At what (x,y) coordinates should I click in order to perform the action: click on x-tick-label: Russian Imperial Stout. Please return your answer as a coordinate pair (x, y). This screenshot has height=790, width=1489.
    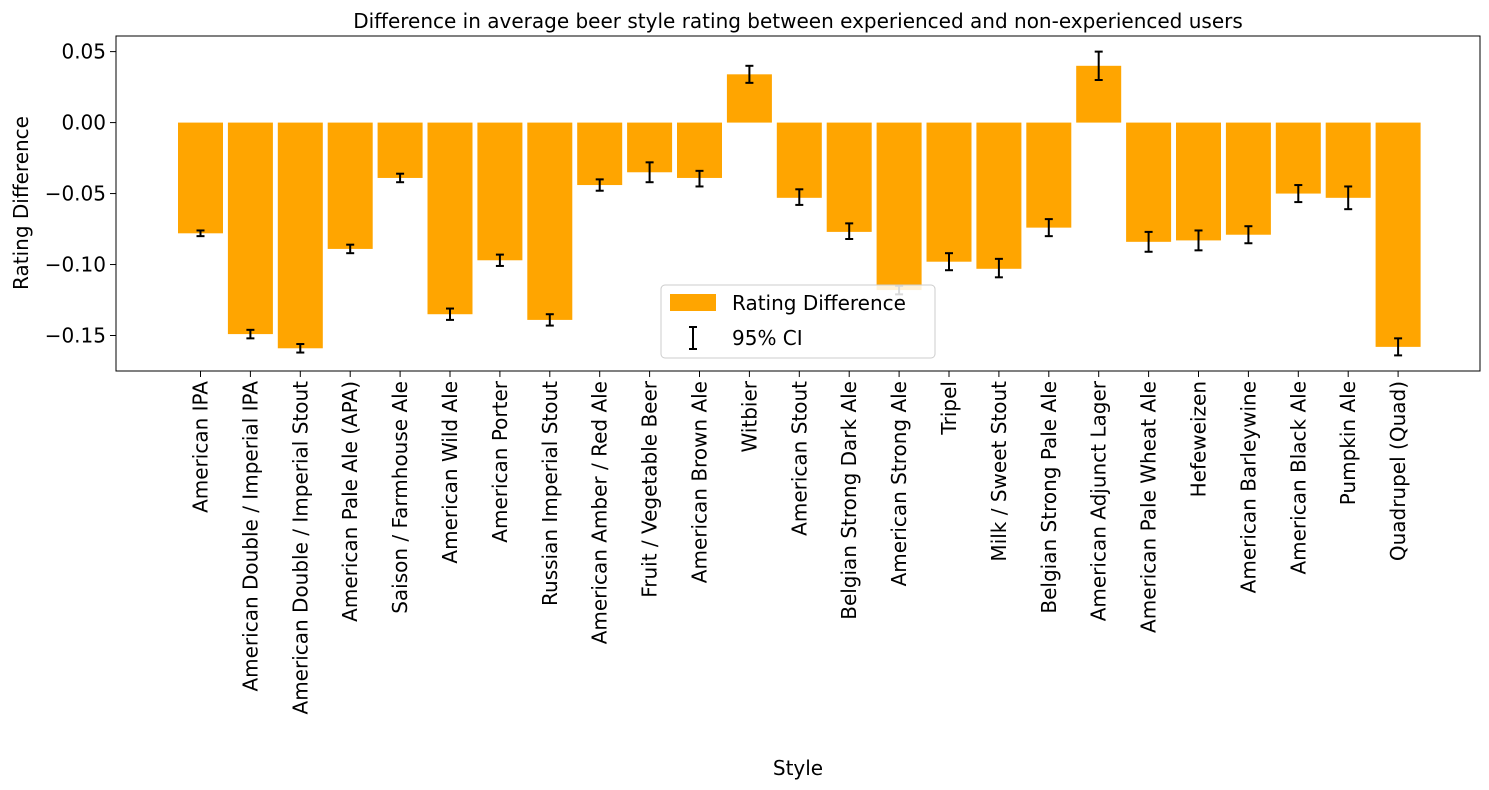
    Looking at the image, I should click on (550, 493).